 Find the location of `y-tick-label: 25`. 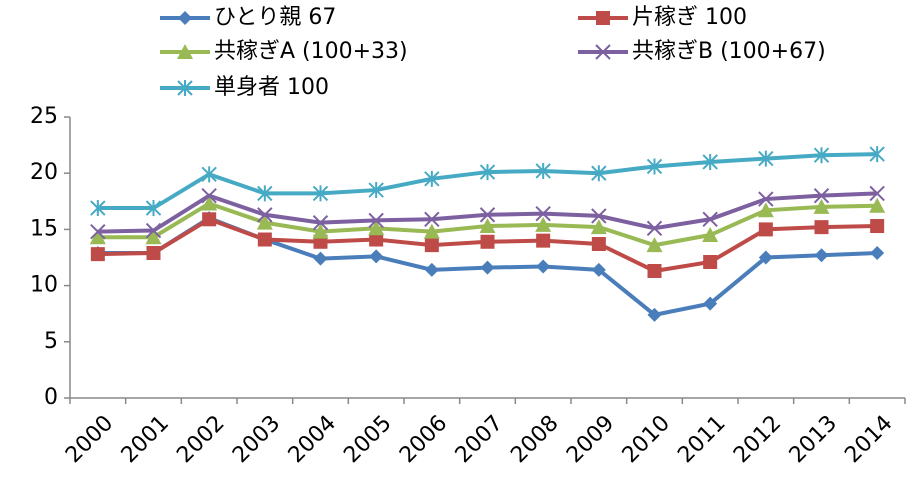

y-tick-label: 25 is located at coordinates (44, 116).